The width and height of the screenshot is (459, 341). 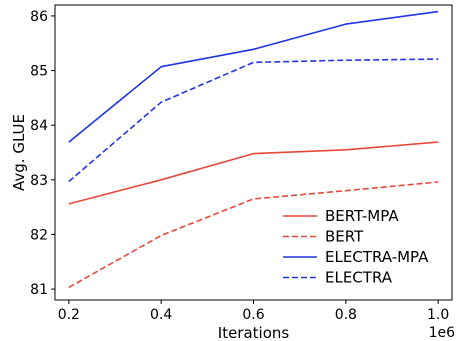 I want to click on x-tick-label: 0.6, so click(x=253, y=315).